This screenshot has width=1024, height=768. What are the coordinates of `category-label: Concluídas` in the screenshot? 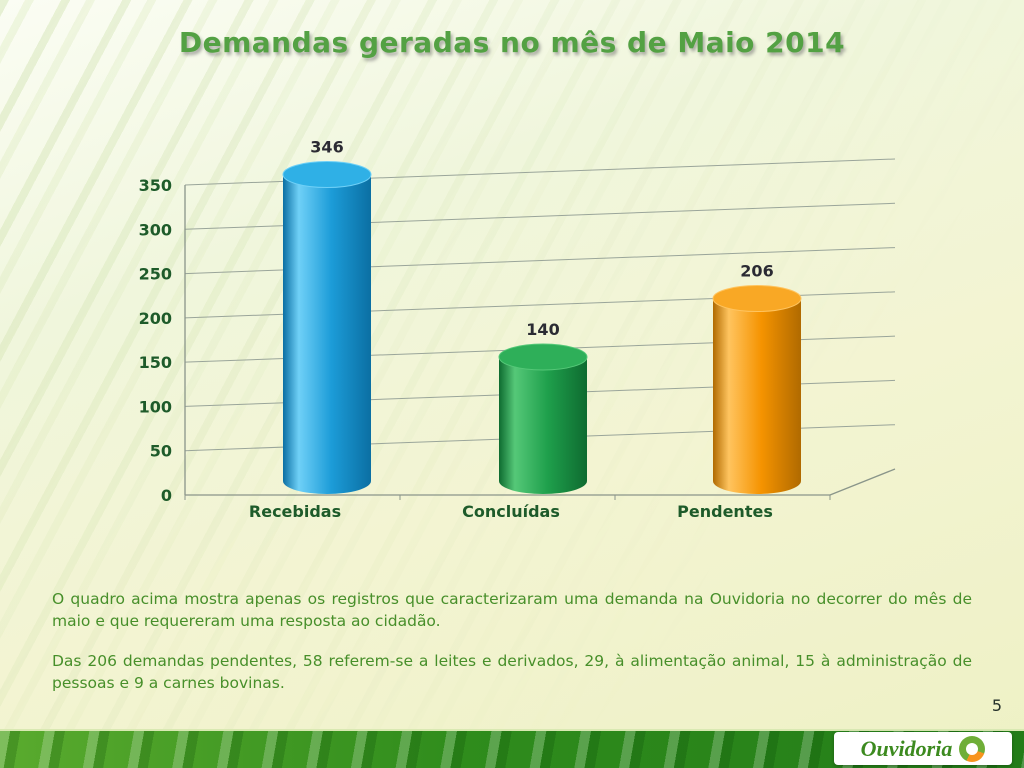 It's located at (511, 511).